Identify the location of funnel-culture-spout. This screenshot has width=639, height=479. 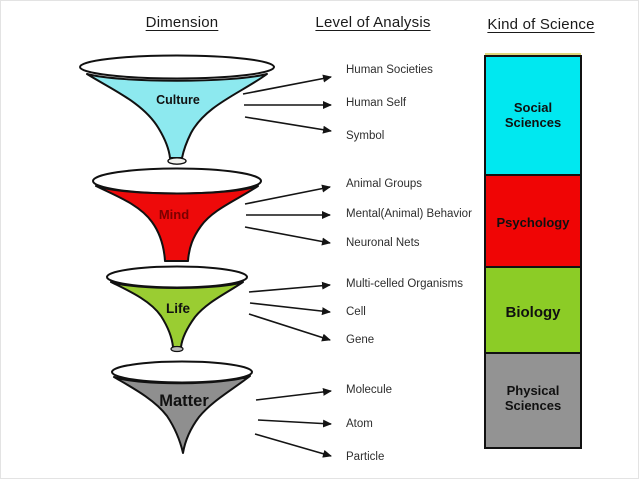
(177, 161).